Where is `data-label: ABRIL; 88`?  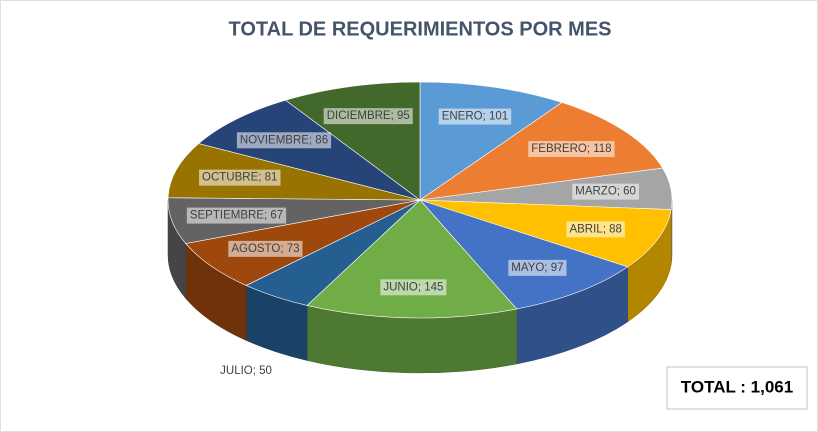 data-label: ABRIL; 88 is located at coordinates (595, 229).